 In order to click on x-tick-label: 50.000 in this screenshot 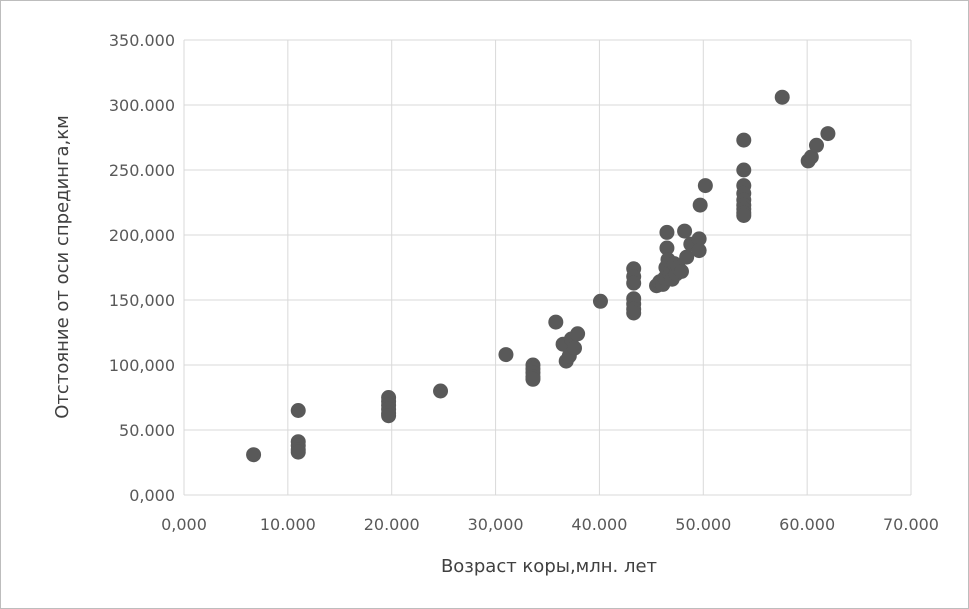, I will do `click(703, 524)`.